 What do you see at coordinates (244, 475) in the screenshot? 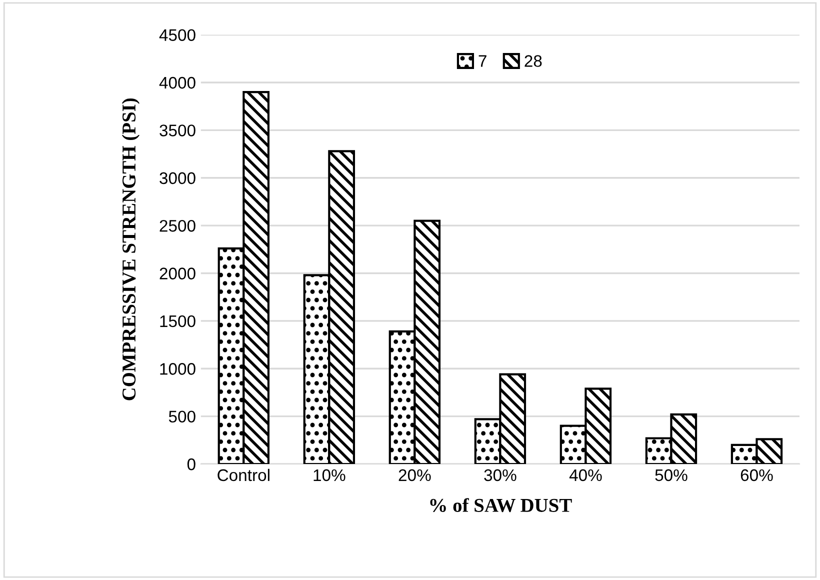
I see `x-tick-label: Control` at bounding box center [244, 475].